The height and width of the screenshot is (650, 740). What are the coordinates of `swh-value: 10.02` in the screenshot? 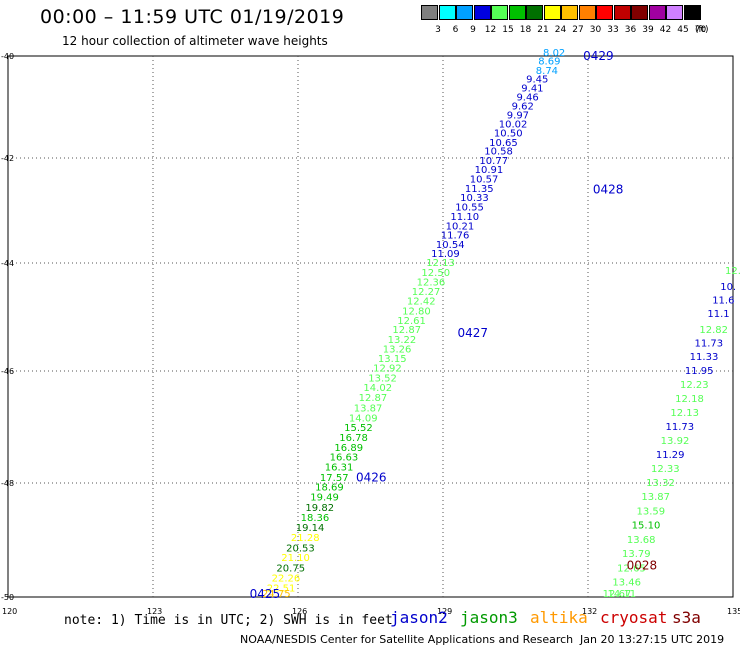 It's located at (513, 124).